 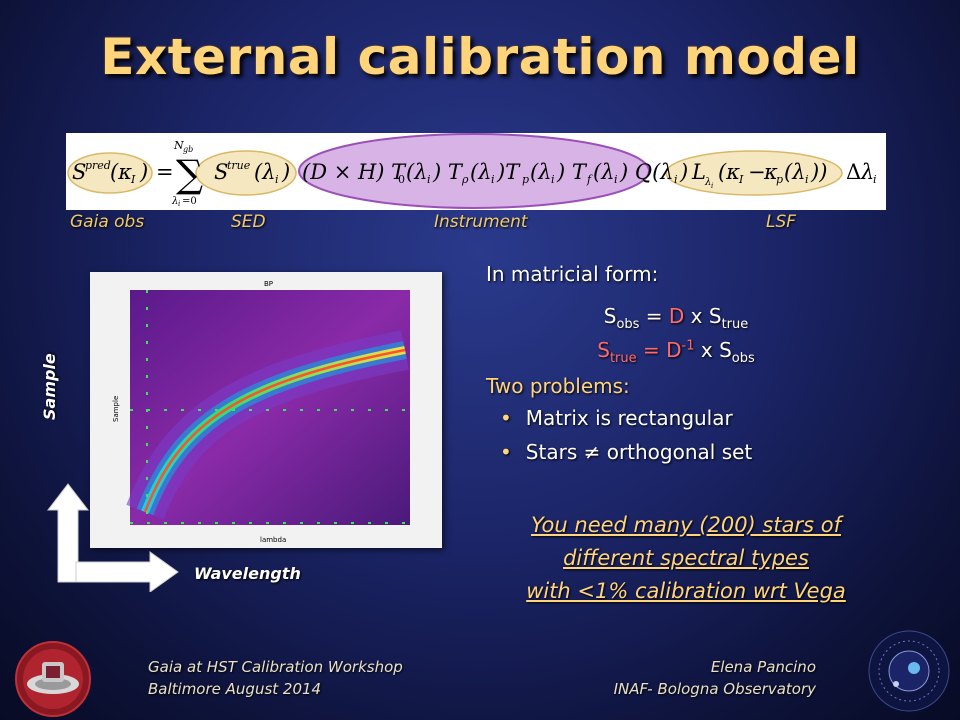 I want to click on svg-text: )T, so click(x=508, y=172).